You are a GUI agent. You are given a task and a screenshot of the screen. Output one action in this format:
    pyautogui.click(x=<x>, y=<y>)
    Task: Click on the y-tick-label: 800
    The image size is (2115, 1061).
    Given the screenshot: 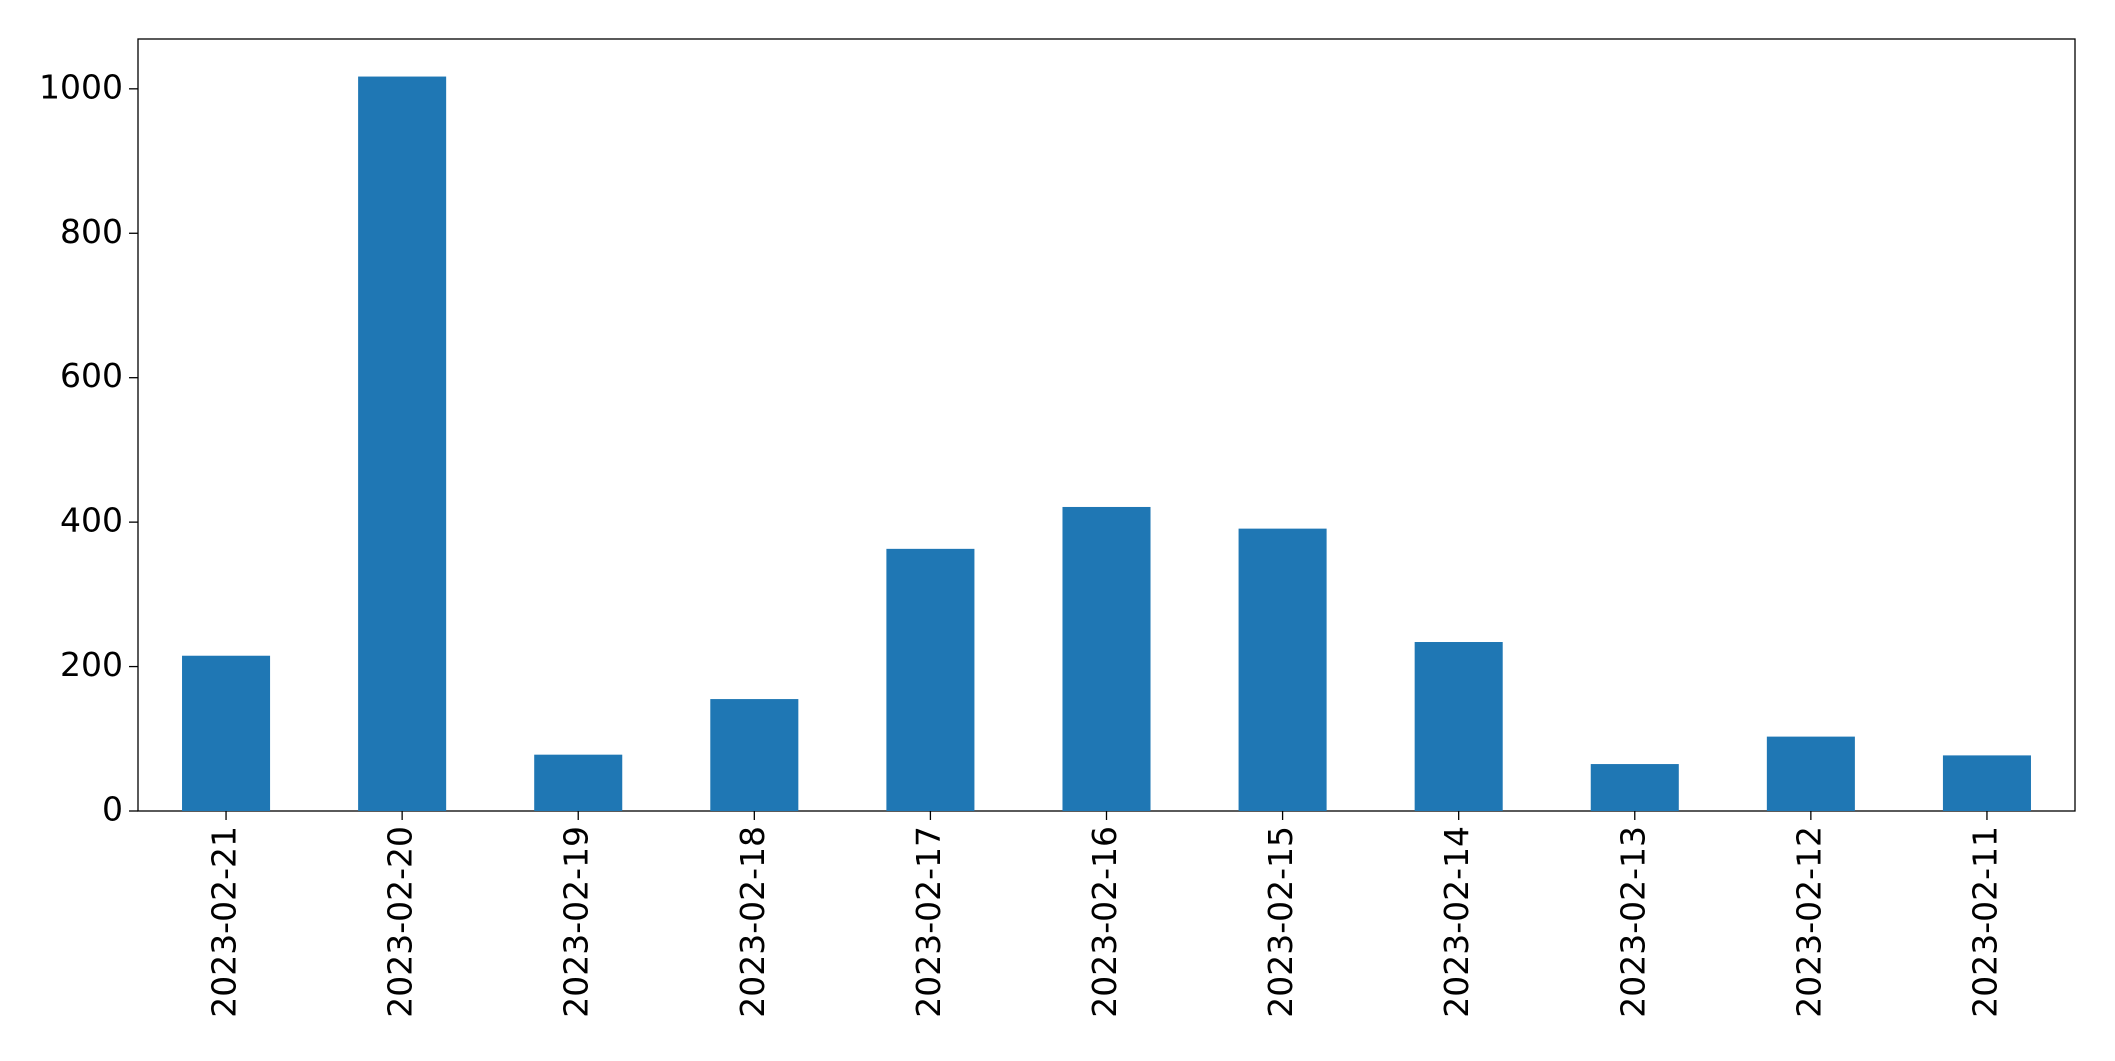 What is the action you would take?
    pyautogui.click(x=91, y=231)
    